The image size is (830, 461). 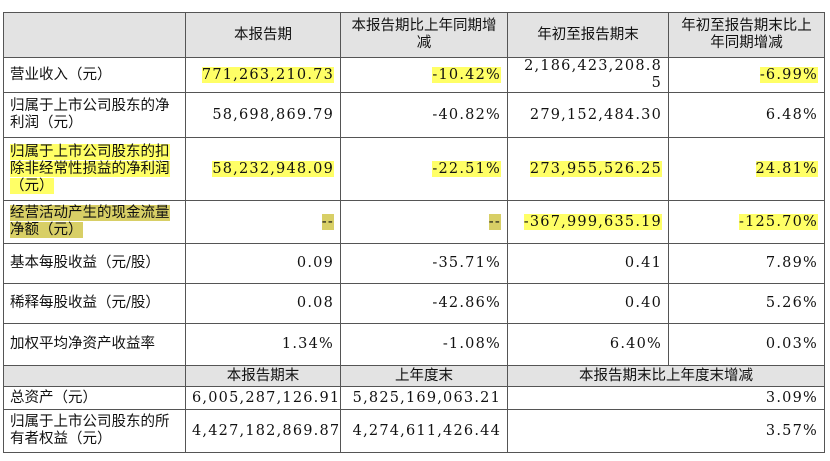 I want to click on cell-text: 基本每股收益（元/股）, so click(x=85, y=263).